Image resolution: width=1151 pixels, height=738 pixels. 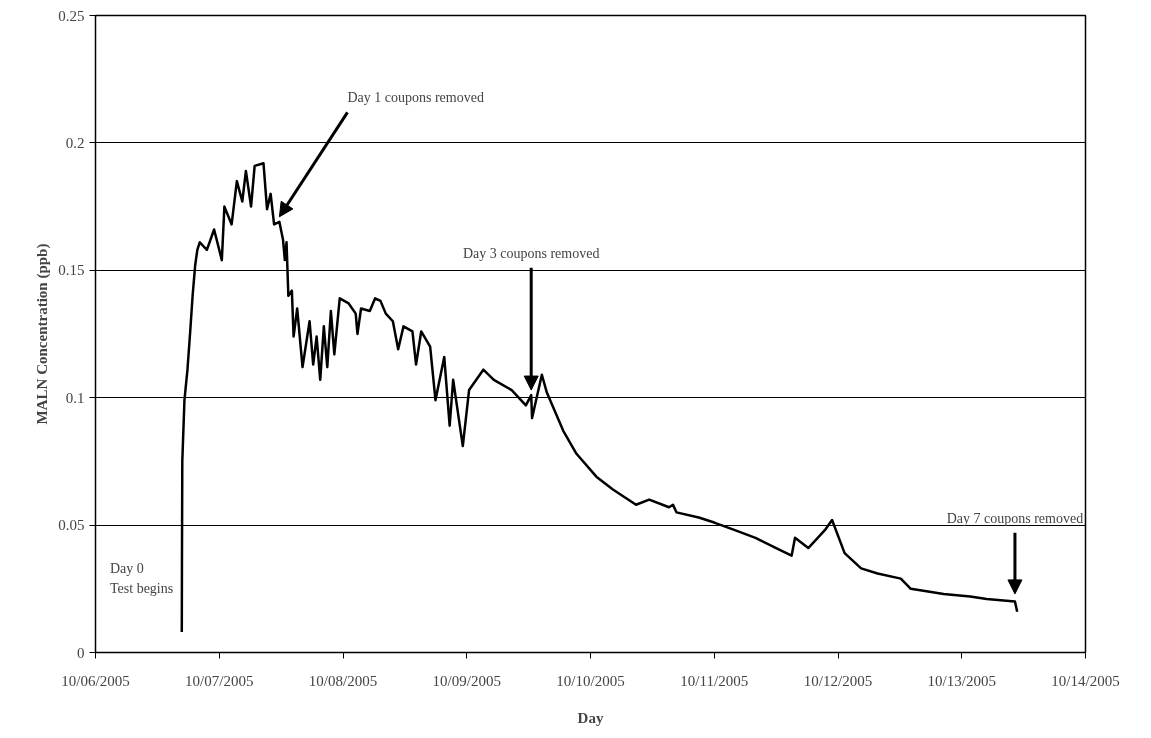 I want to click on y-tick-label: 0.05, so click(x=71, y=525).